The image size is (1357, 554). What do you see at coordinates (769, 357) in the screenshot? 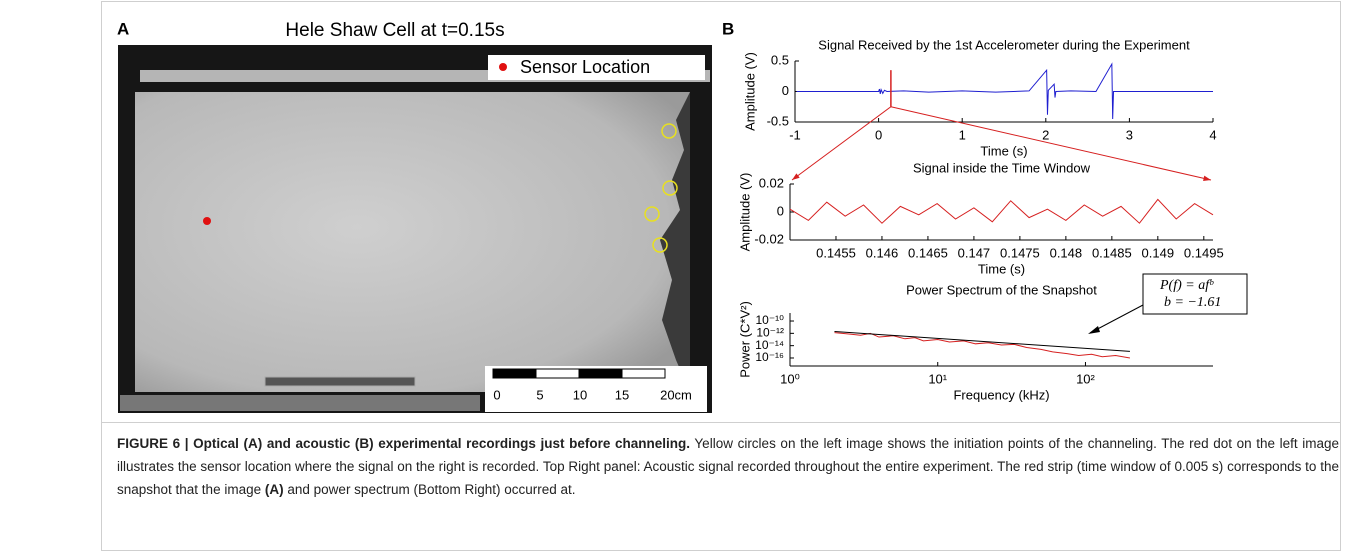
I see `y-tick-label: 10⁻¹⁶` at bounding box center [769, 357].